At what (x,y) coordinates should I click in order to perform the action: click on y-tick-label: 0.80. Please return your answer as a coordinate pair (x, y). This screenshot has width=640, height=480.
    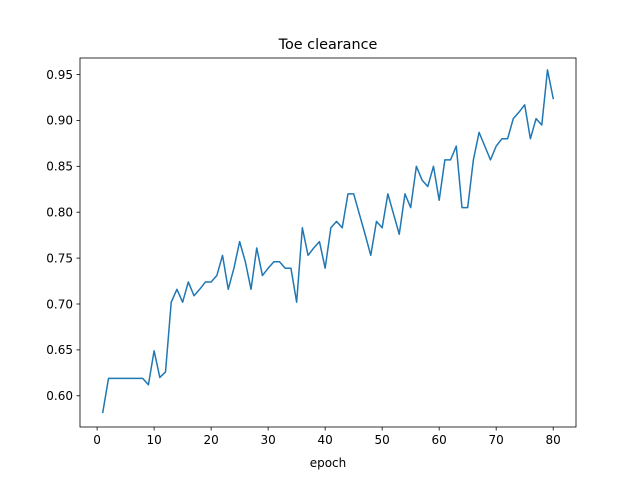
    Looking at the image, I should click on (59, 213).